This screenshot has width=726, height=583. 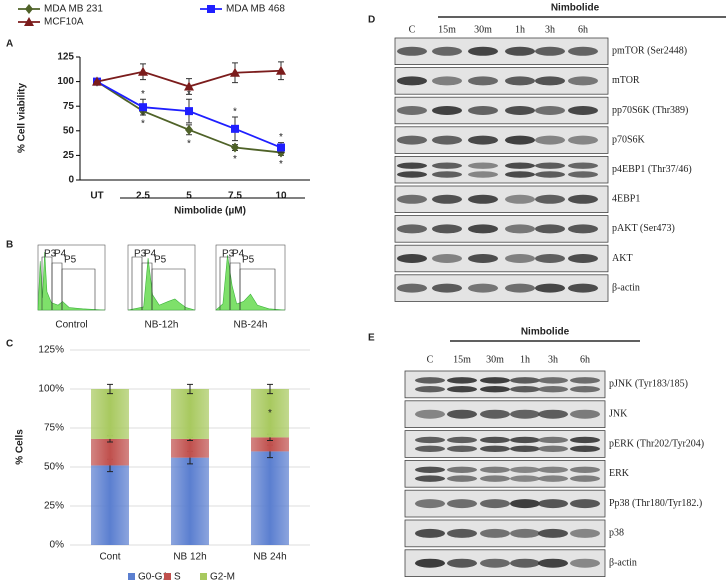 I want to click on flow-label: NB-12h, so click(x=162, y=325).